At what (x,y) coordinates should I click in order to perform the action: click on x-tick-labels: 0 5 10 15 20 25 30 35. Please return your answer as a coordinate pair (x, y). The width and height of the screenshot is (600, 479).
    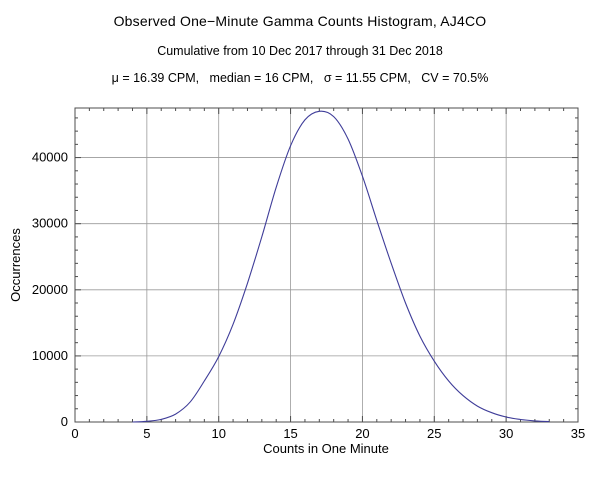
    Looking at the image, I should click on (328, 433).